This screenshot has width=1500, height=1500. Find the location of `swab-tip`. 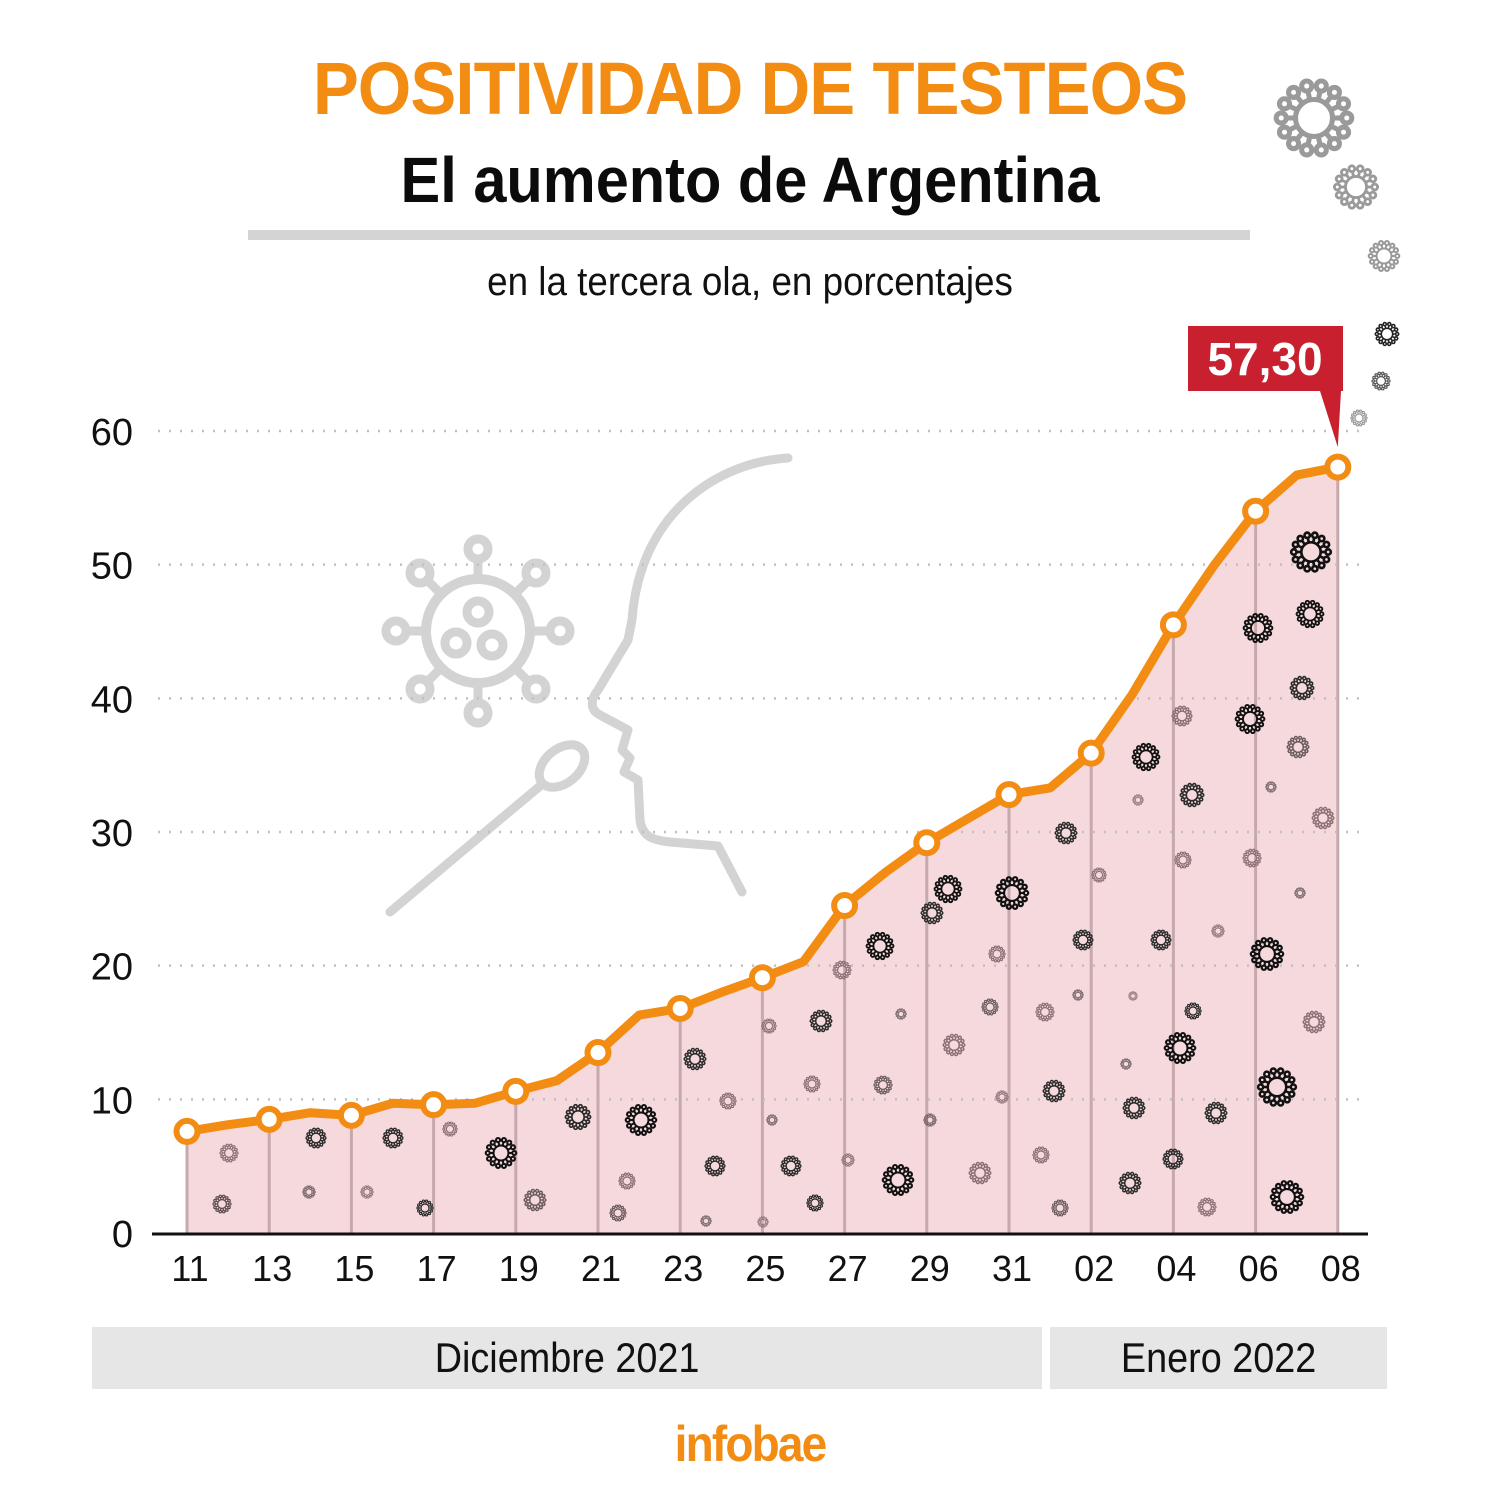

swab-tip is located at coordinates (562, 766).